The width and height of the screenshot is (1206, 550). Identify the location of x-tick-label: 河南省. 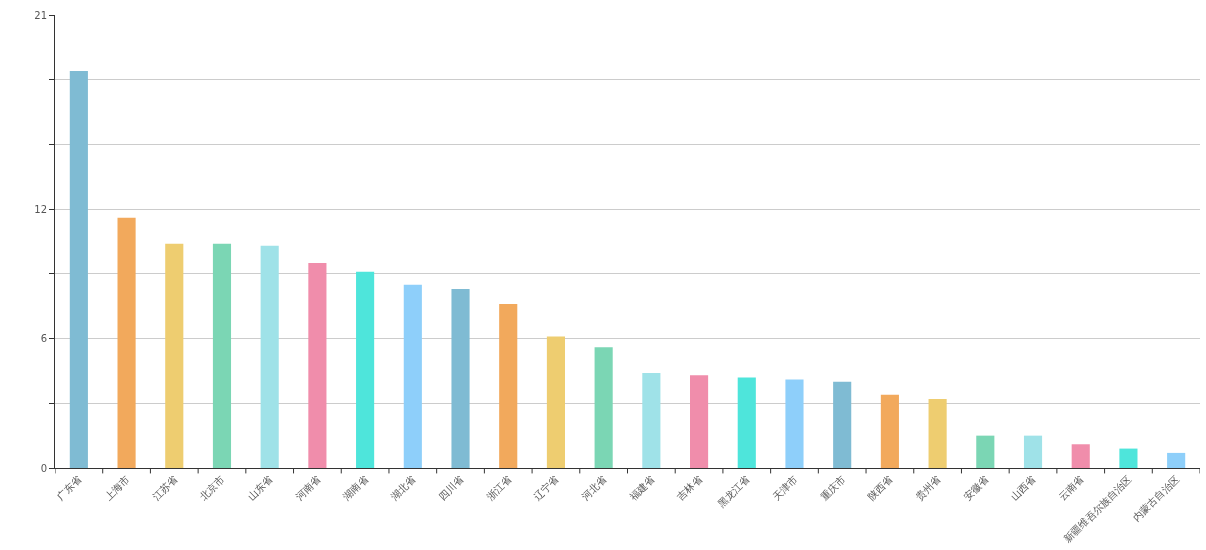
(308, 488).